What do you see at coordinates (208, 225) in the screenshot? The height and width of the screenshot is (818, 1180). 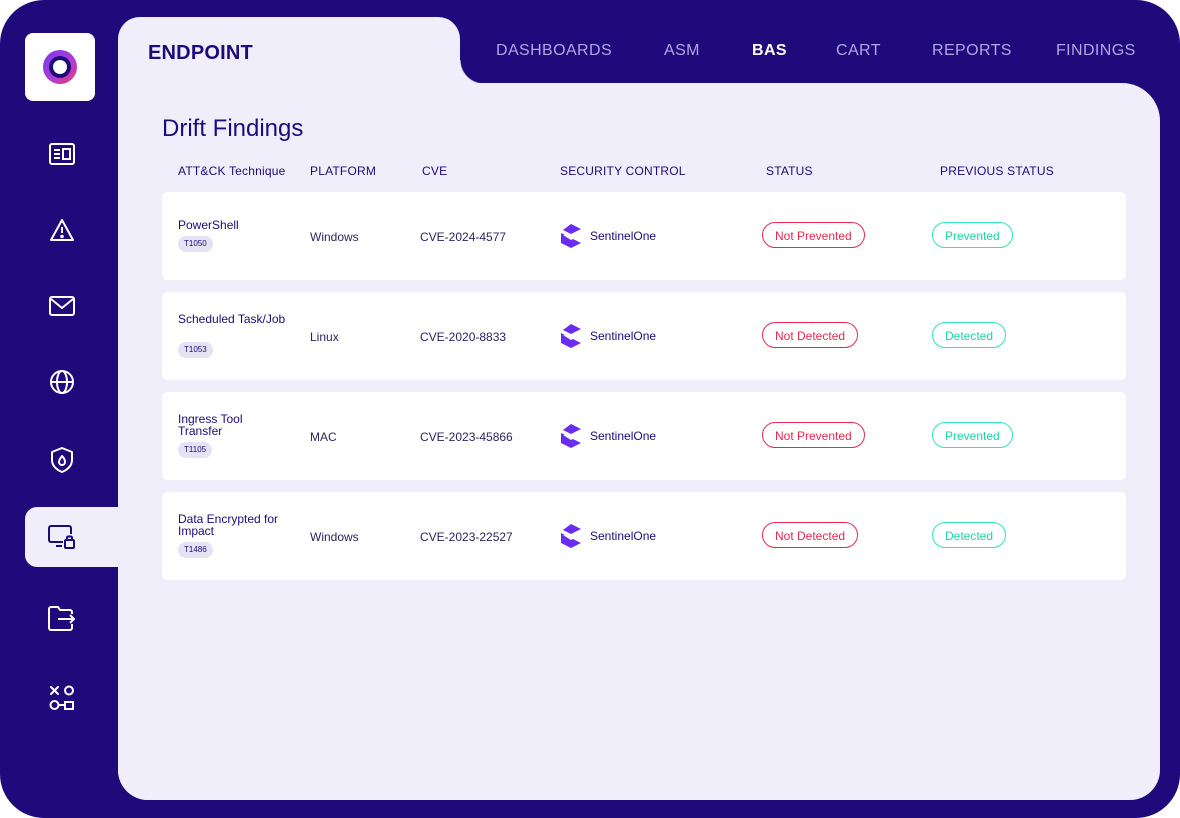 I see `technique-name: PowerShell` at bounding box center [208, 225].